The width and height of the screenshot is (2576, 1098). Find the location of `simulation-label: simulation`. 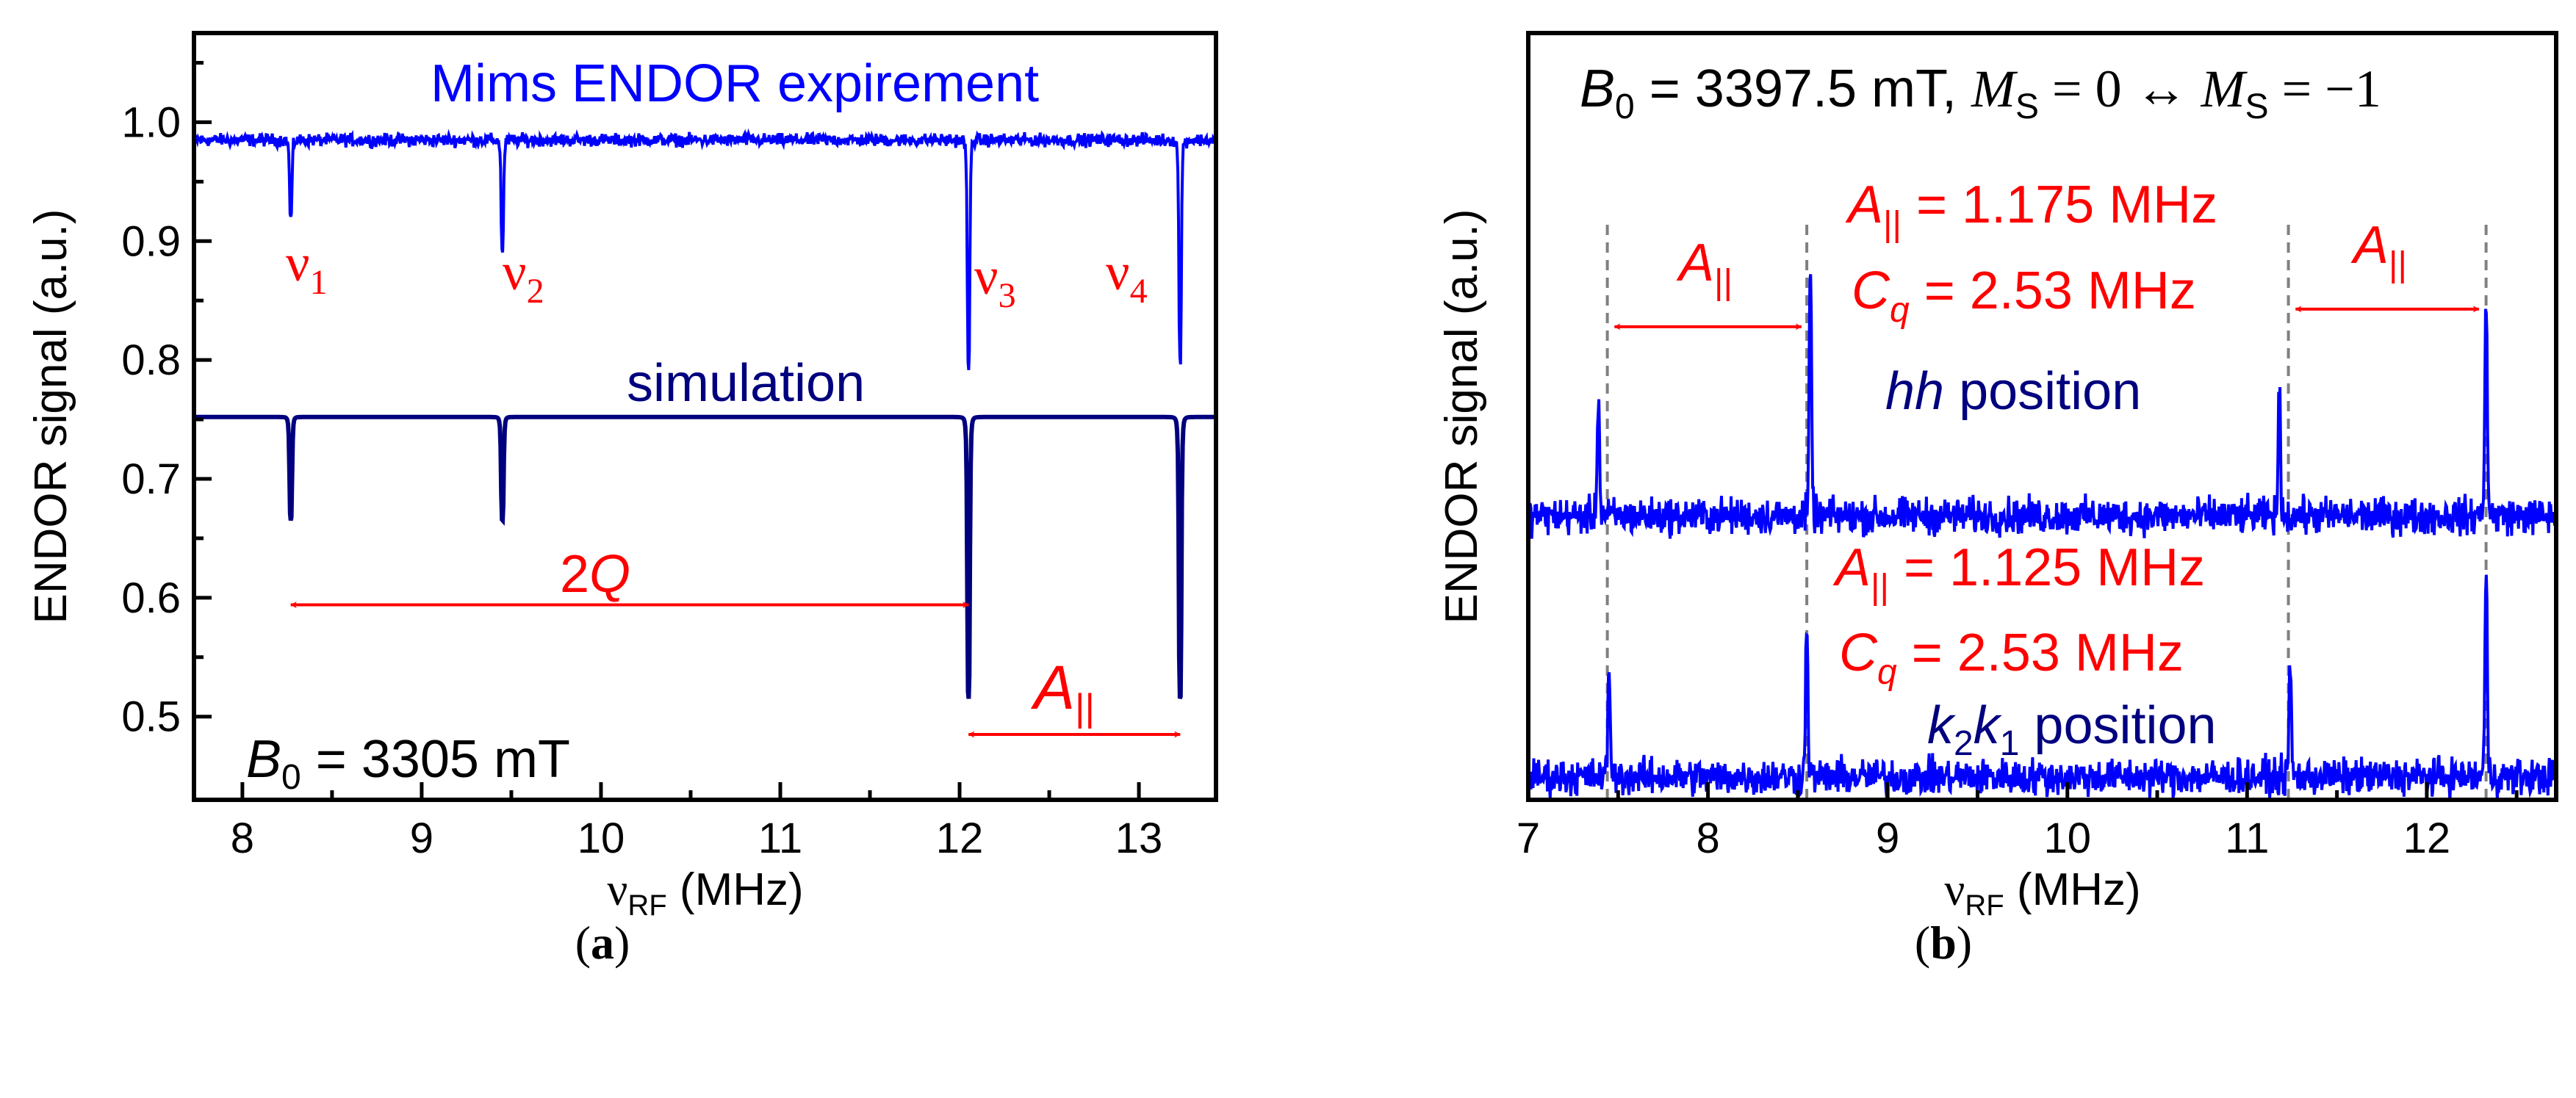

simulation-label: simulation is located at coordinates (746, 383).